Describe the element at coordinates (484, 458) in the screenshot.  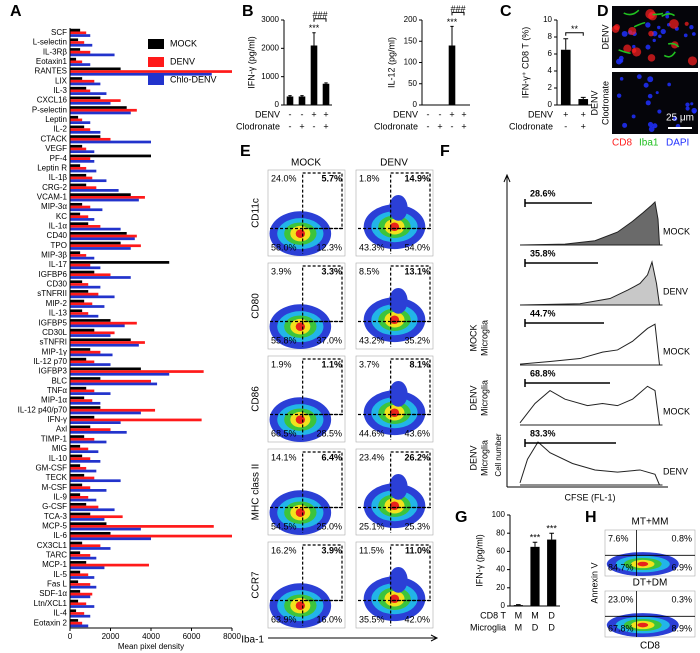
I see `group-label: Microglia` at that location.